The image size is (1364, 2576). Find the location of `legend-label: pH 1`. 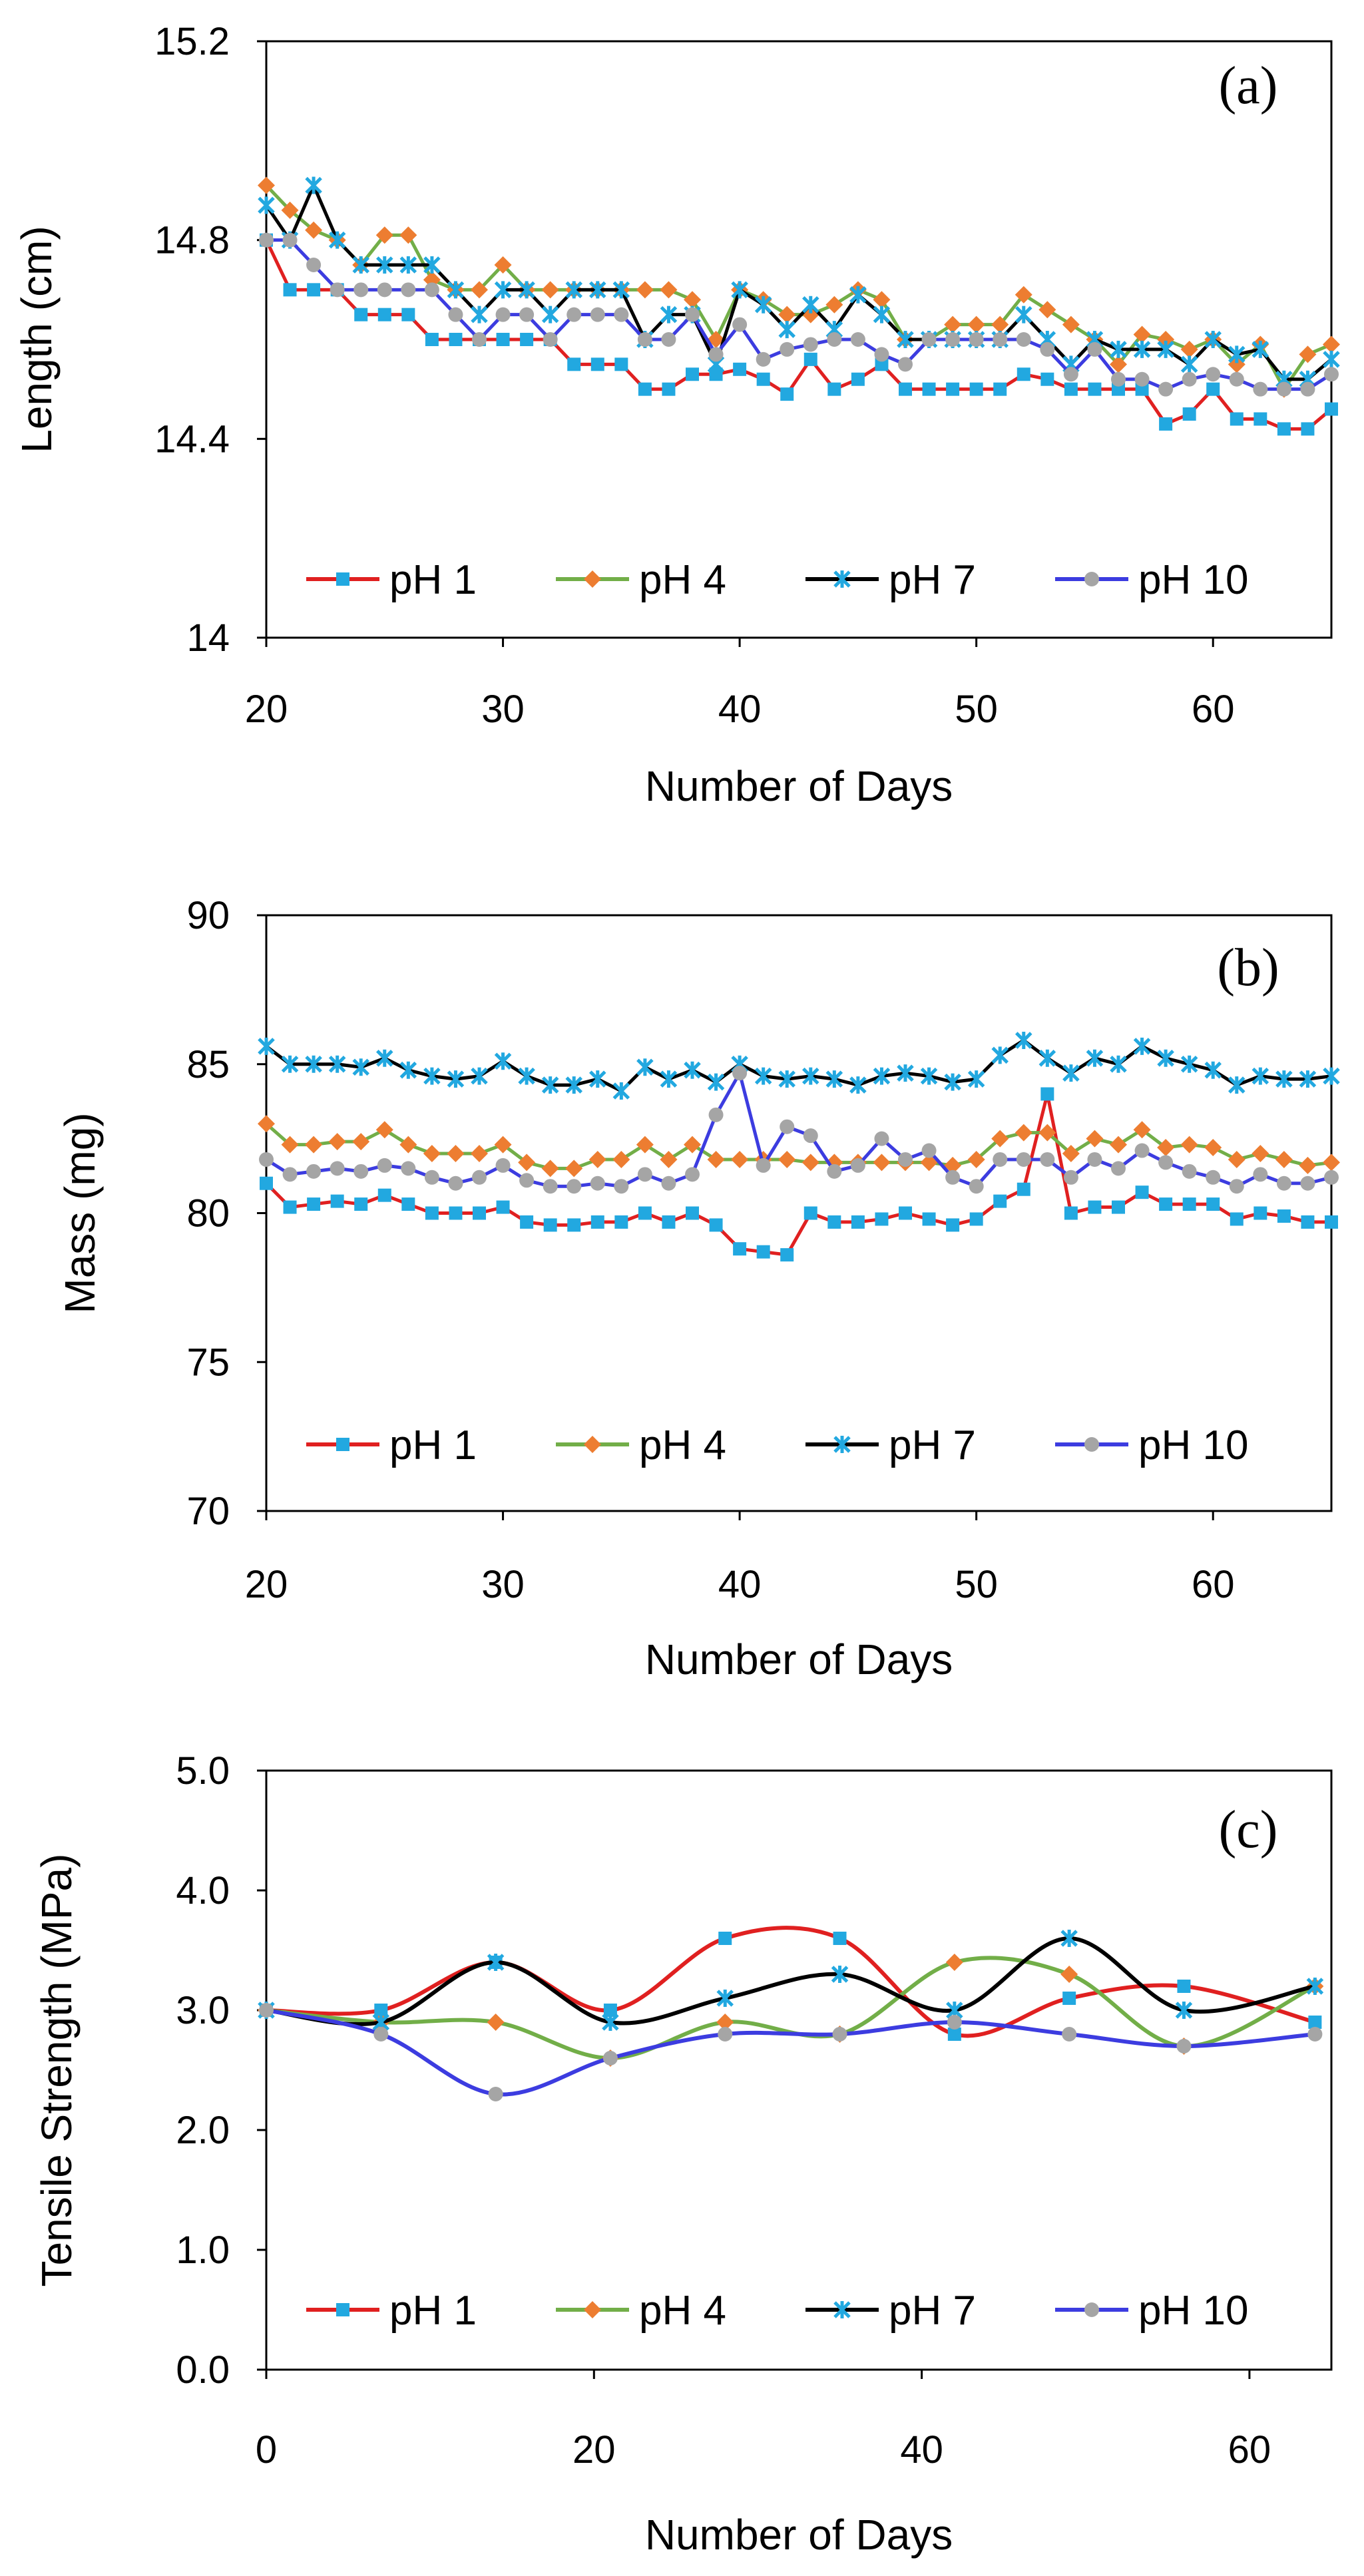

legend-label: pH 1 is located at coordinates (433, 580).